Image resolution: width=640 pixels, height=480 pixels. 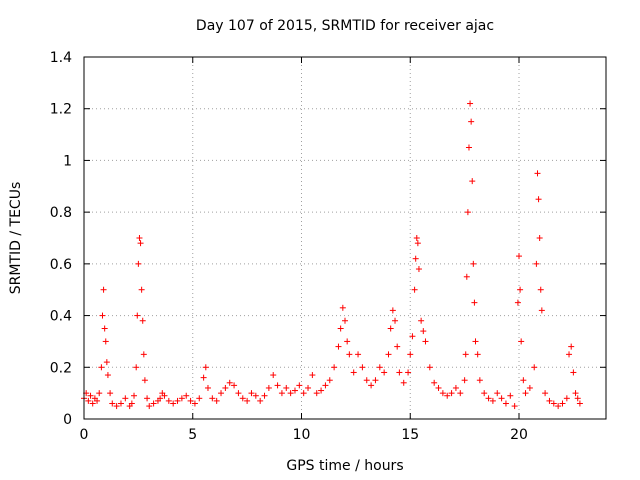 I want to click on x-tick-label: 10, so click(x=302, y=435).